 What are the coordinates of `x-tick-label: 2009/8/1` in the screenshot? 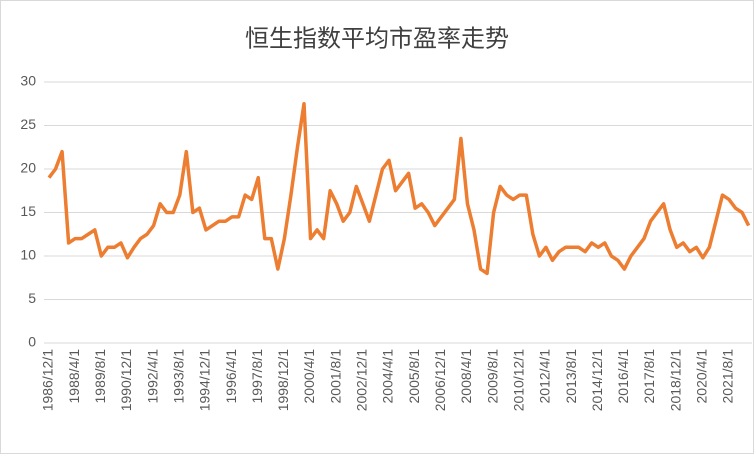 It's located at (492, 376).